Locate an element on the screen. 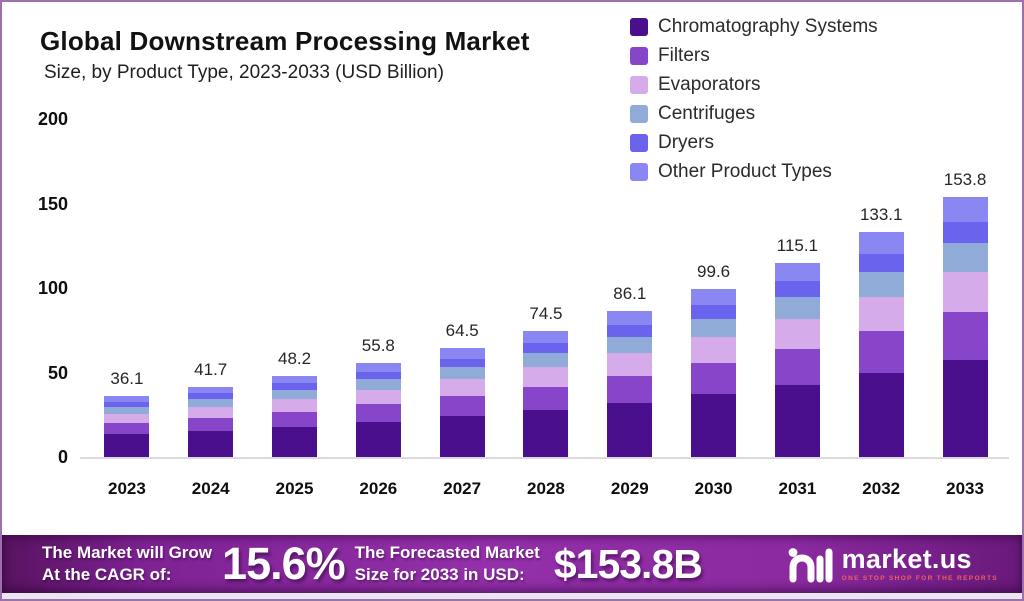 Image resolution: width=1024 pixels, height=601 pixels. legend-label: Other Product Types is located at coordinates (745, 171).